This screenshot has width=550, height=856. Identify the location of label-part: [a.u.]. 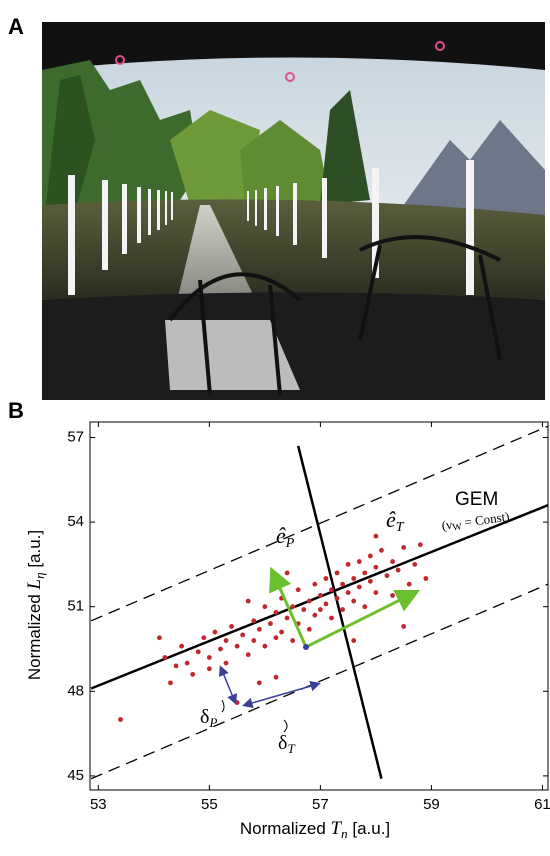
(369, 828).